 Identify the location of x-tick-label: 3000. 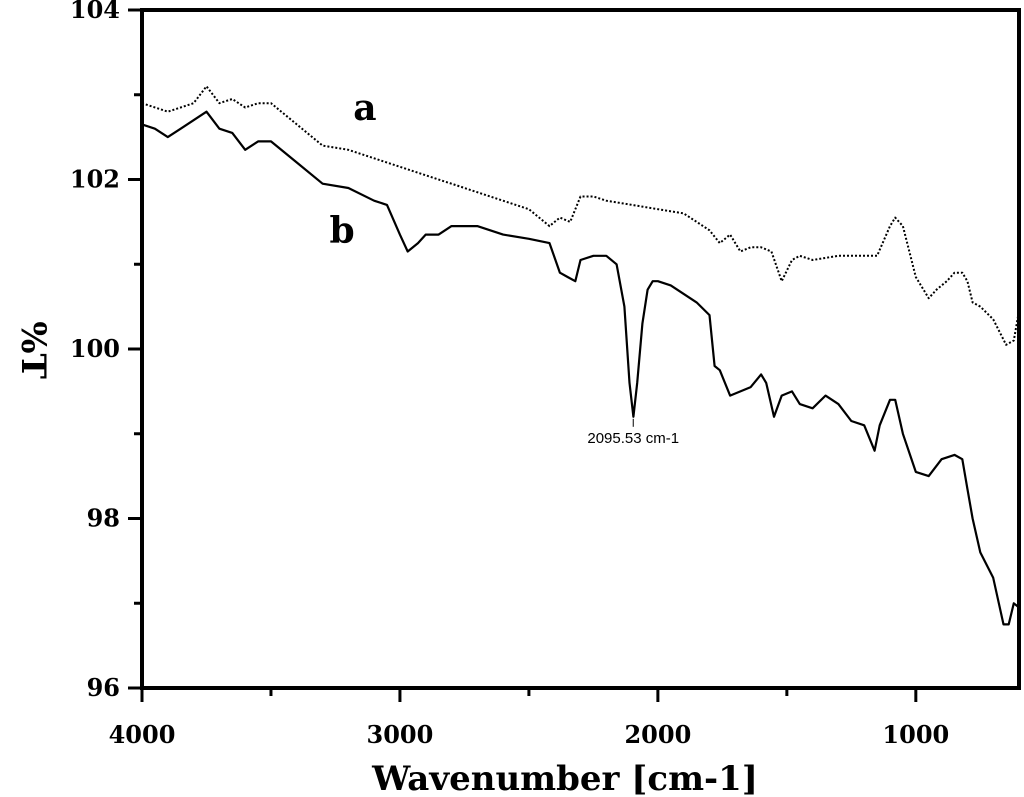
(400, 734).